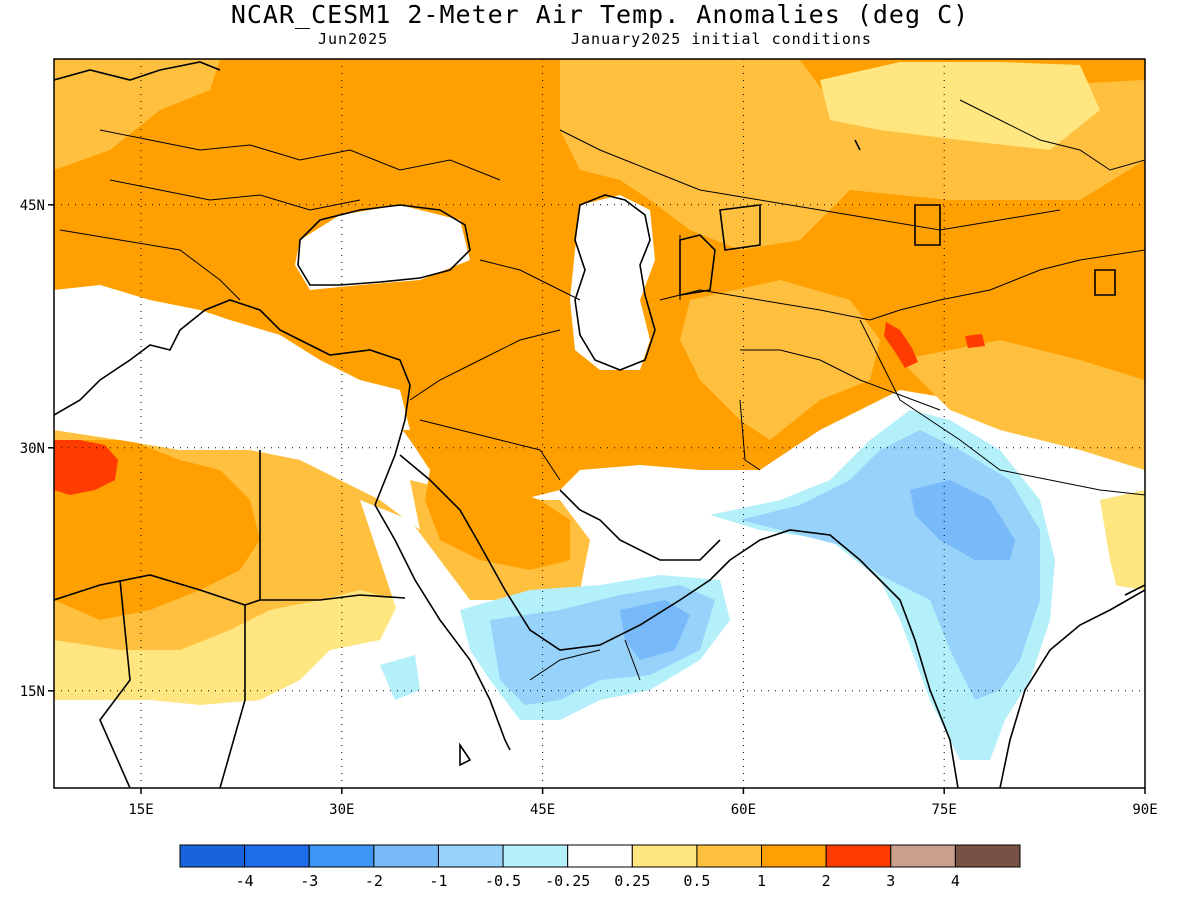  I want to click on legend-label: 1, so click(761, 881).